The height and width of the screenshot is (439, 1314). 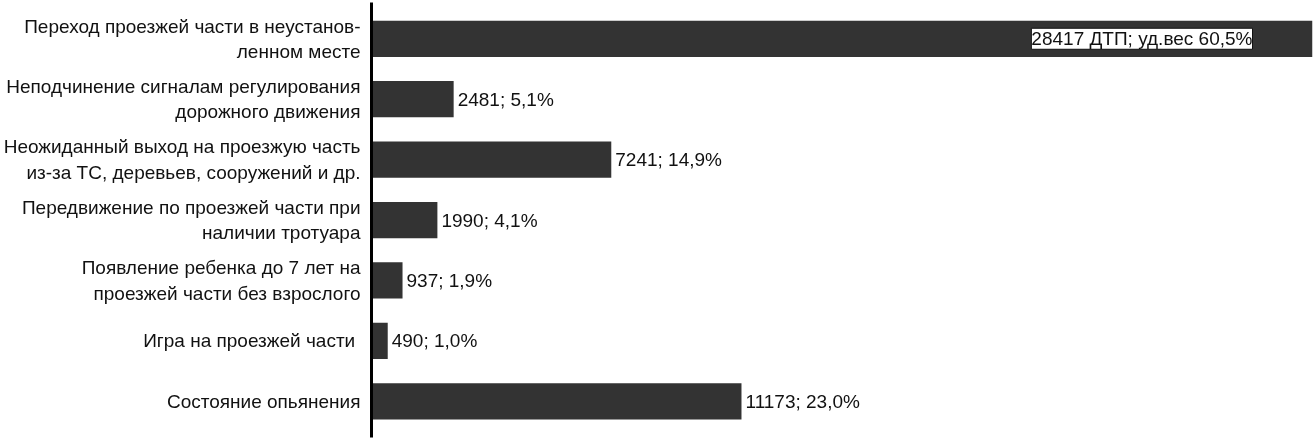 I want to click on y-tick-label: Появление ребенка до 7 лет на проезжей части без взрослого, so click(x=221, y=280).